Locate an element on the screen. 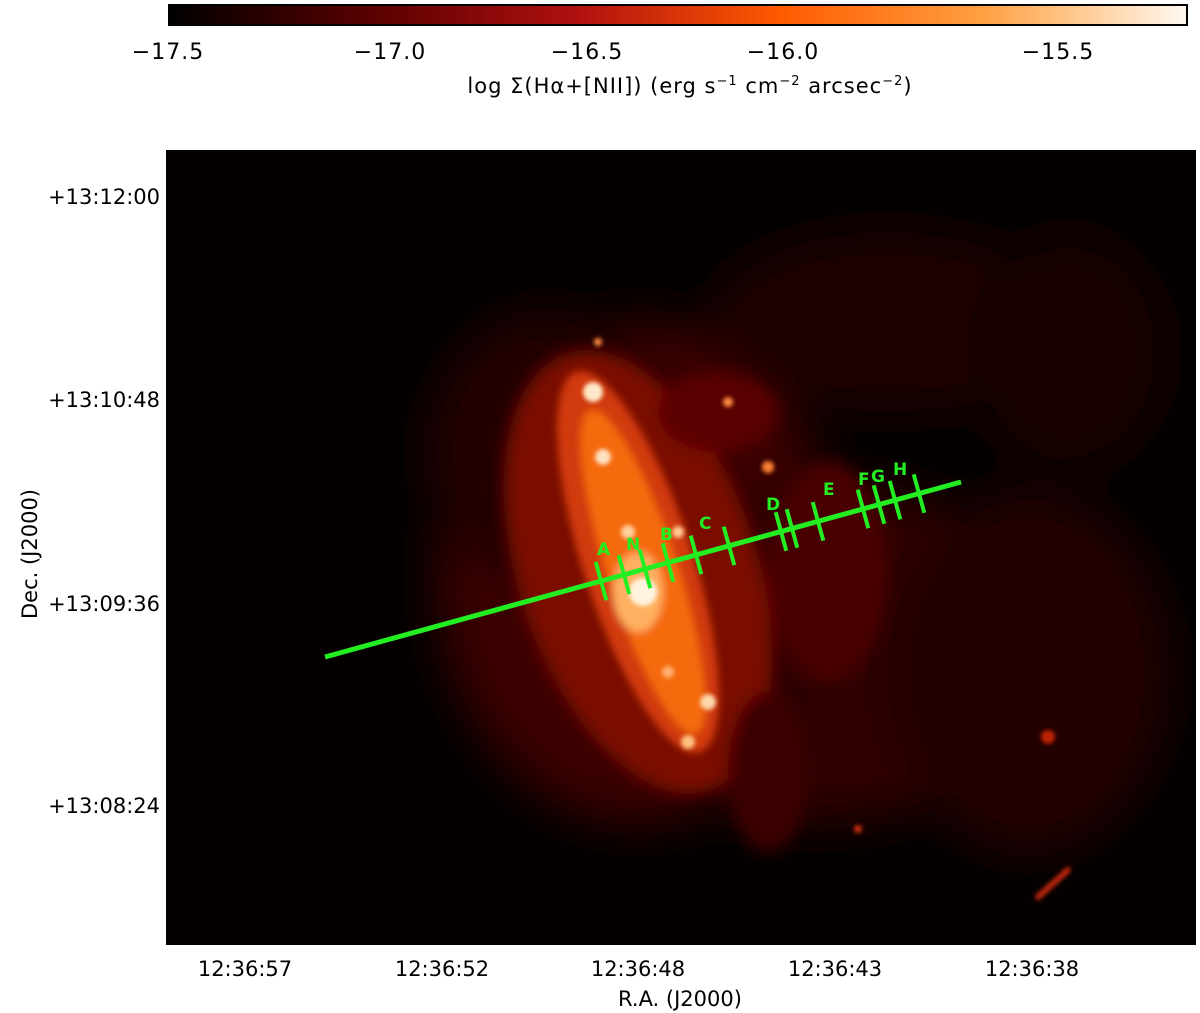  x-tick: 12:36:38 is located at coordinates (1032, 969).